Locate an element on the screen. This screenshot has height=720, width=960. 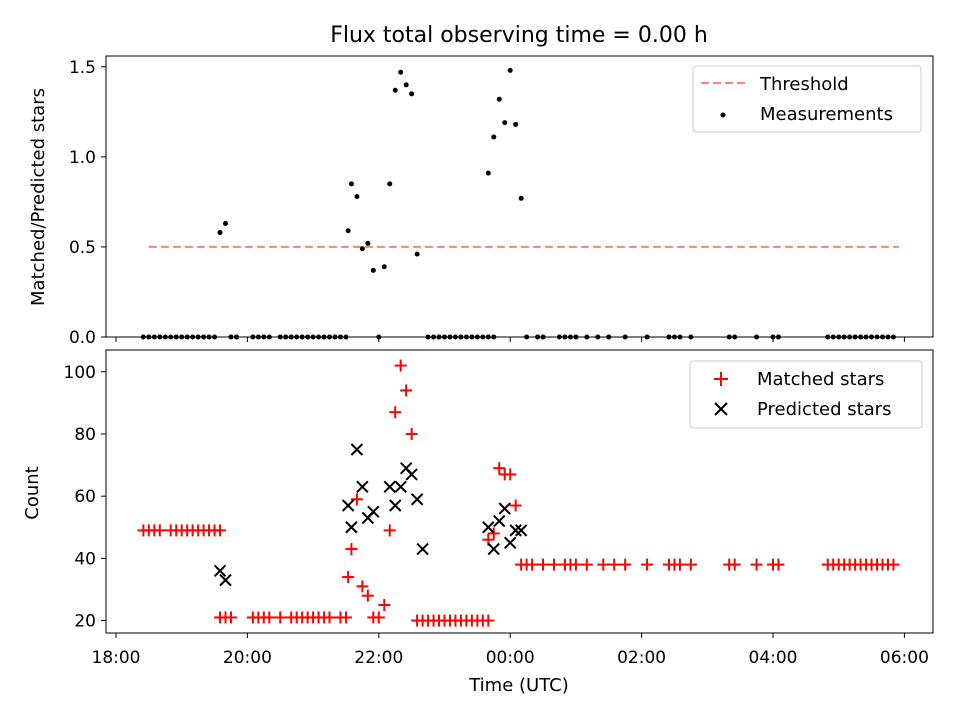
legend-matched-label: Matched stars is located at coordinates (820, 379).